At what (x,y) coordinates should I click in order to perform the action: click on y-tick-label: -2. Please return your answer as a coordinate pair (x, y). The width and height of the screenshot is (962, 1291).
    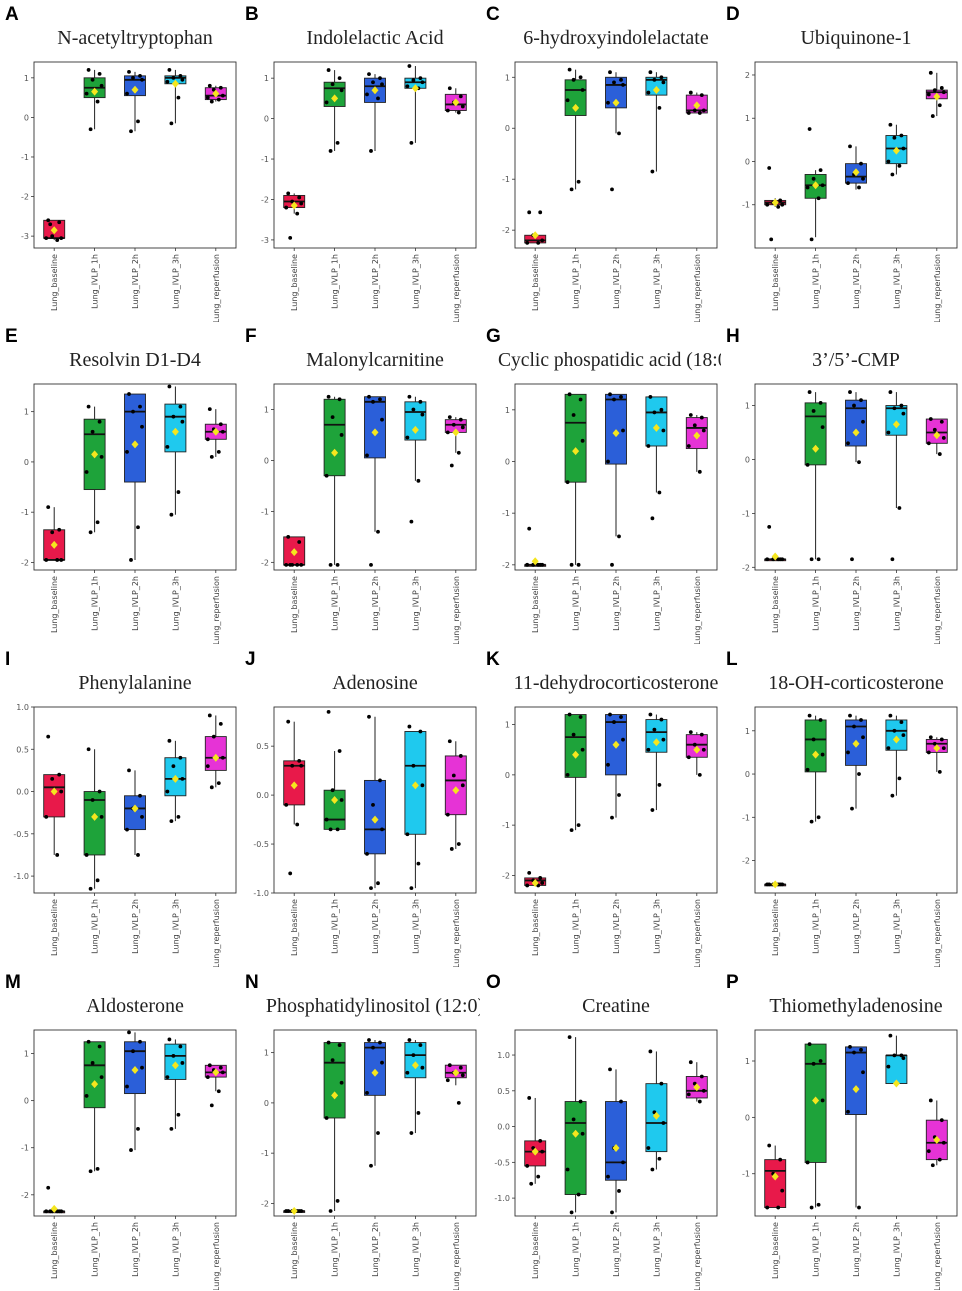
    Looking at the image, I should click on (265, 1203).